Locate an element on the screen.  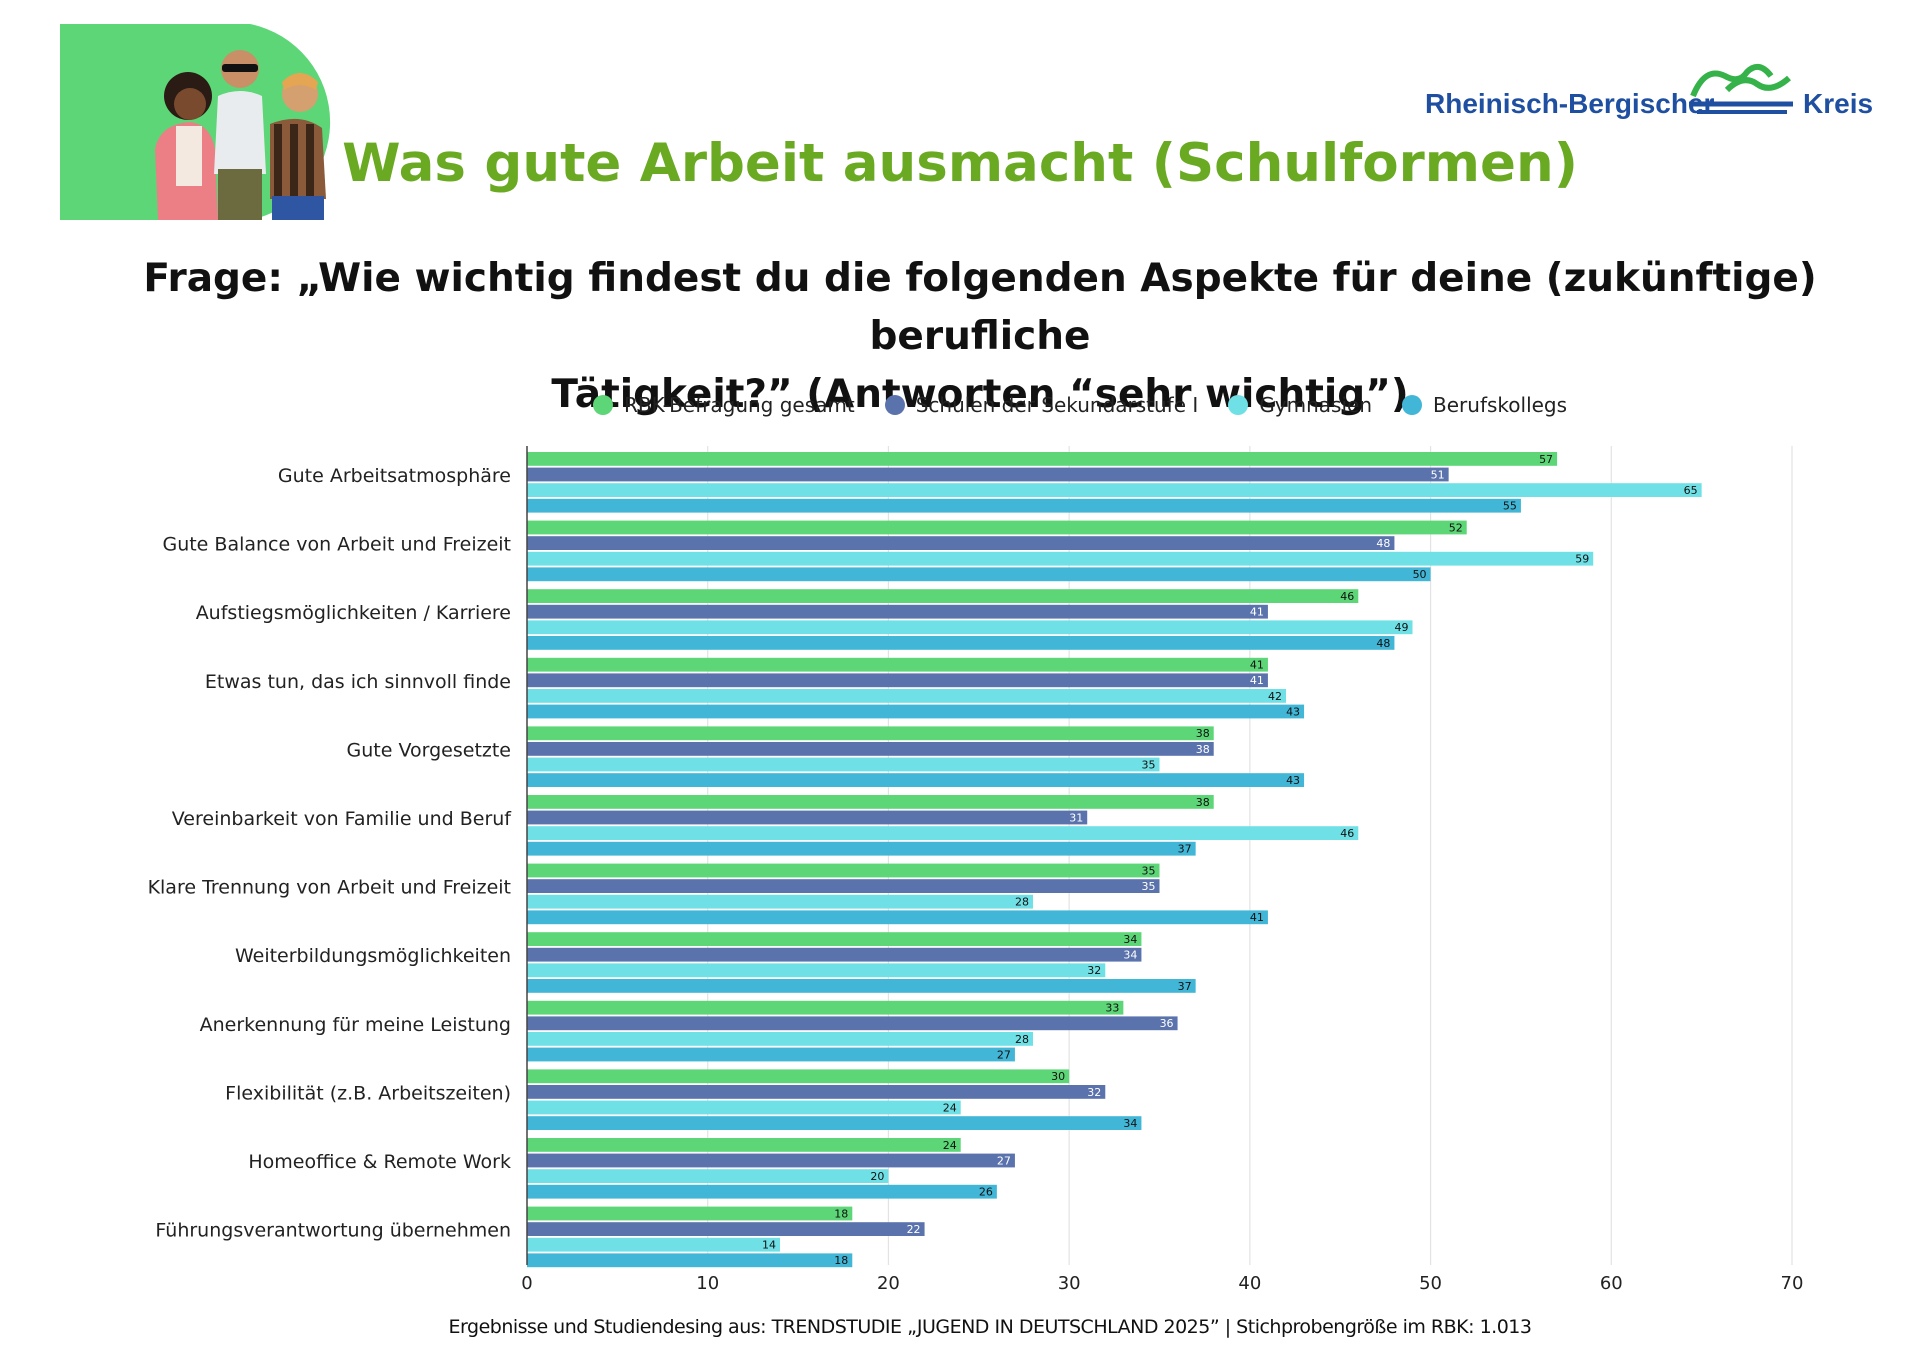
brand-logo: Rheinisch-Bergischer Kreis is located at coordinates (1649, 95).